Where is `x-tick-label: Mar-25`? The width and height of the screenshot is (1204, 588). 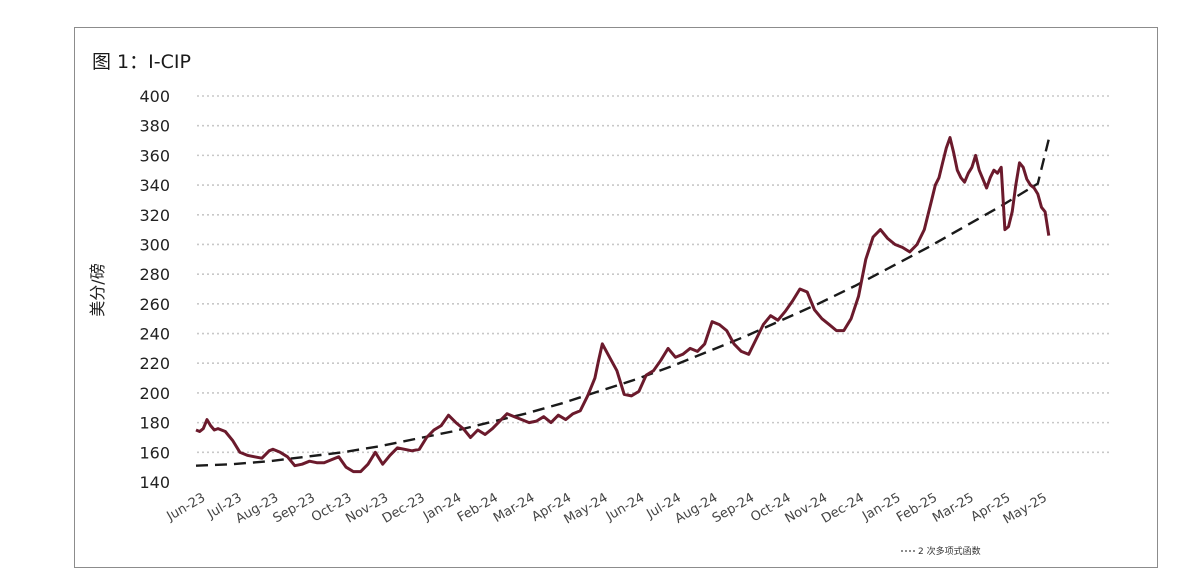 x-tick-label: Mar-25 is located at coordinates (953, 507).